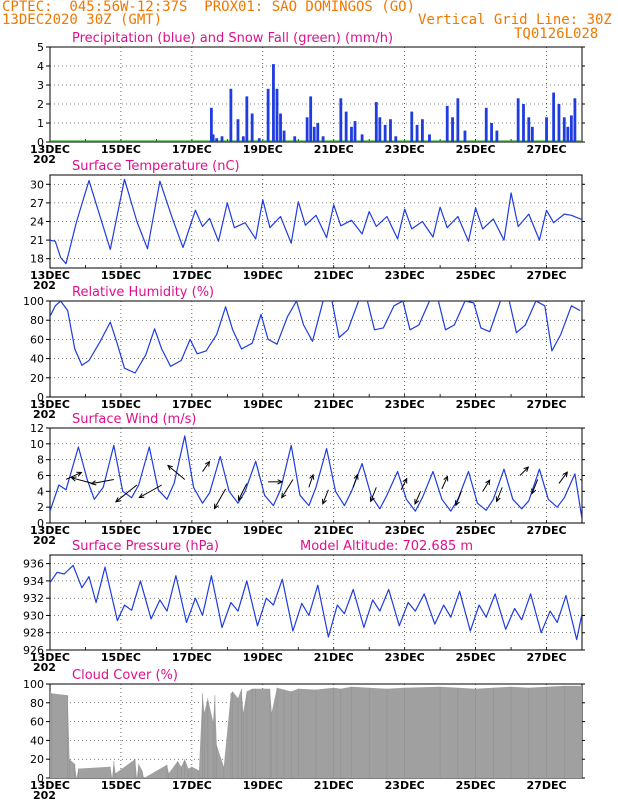 The width and height of the screenshot is (618, 800). I want to click on temperature-y-tick-label: 30, so click(37, 184).